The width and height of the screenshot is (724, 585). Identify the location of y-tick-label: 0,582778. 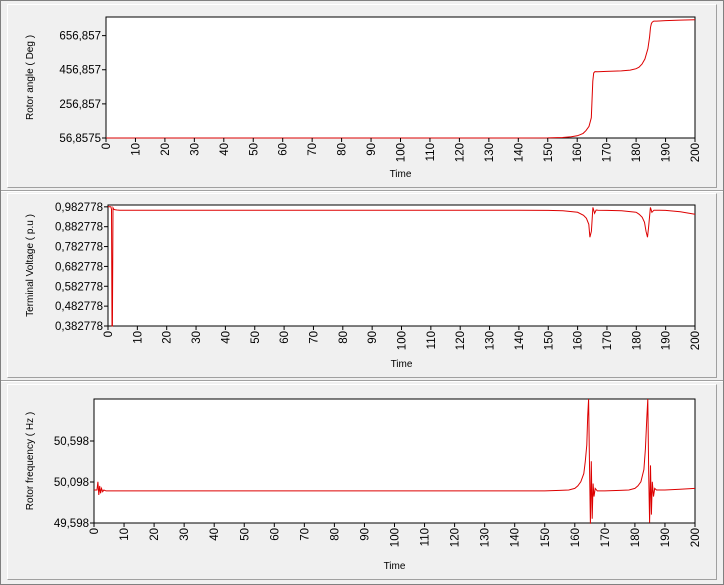
(79, 287).